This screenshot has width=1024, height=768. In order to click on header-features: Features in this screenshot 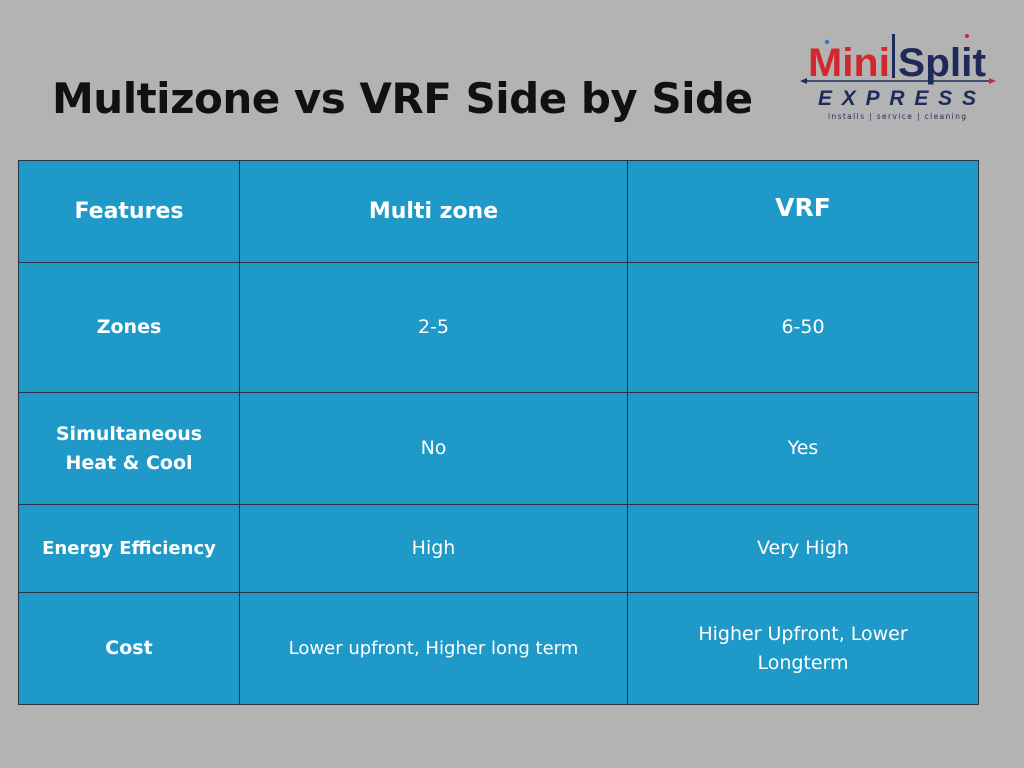, I will do `click(129, 211)`.